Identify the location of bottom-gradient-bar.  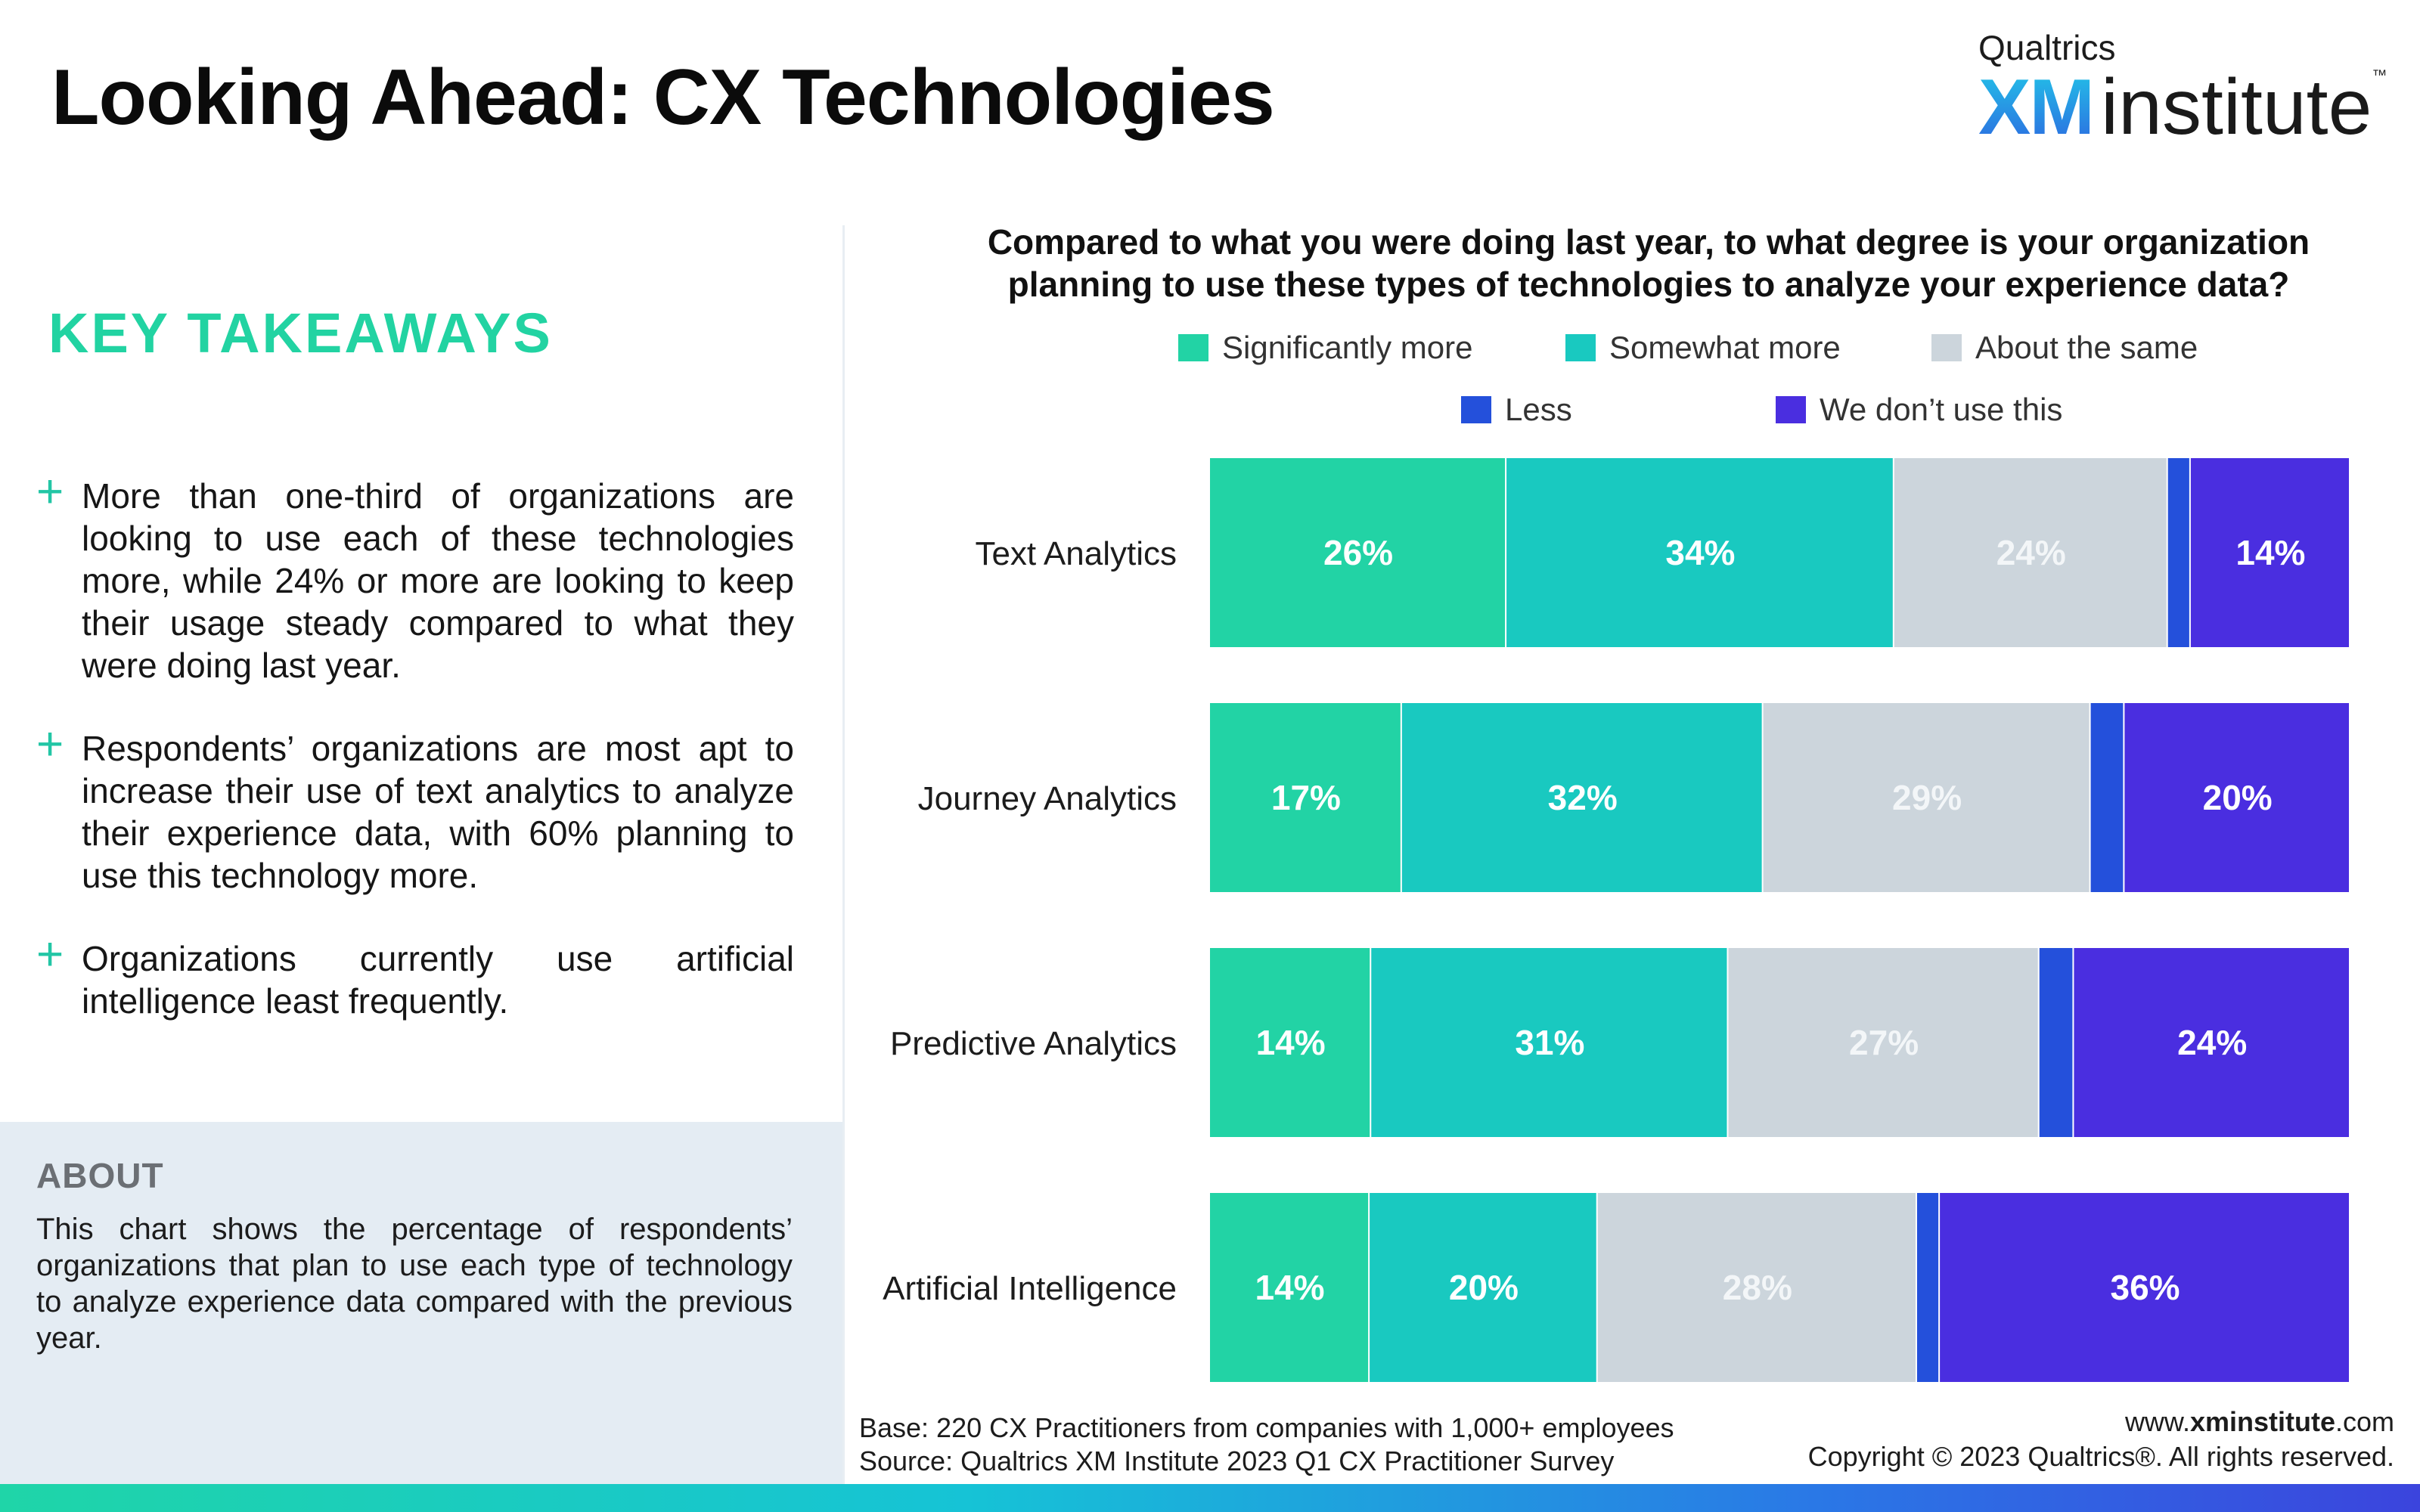
(1210, 1498).